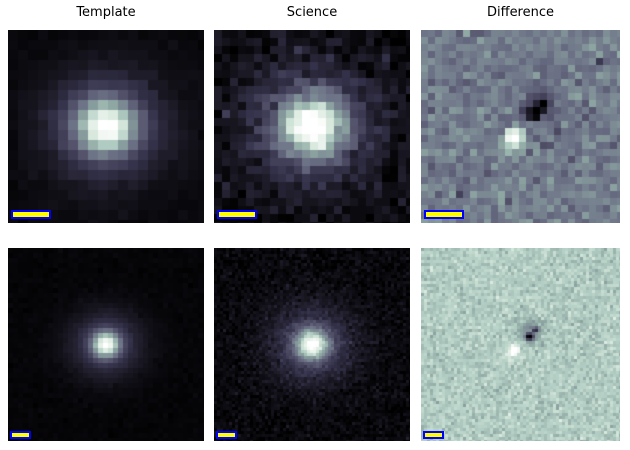 This screenshot has width=630, height=450. Describe the element at coordinates (106, 12) in the screenshot. I see `column-title-template: Template` at that location.